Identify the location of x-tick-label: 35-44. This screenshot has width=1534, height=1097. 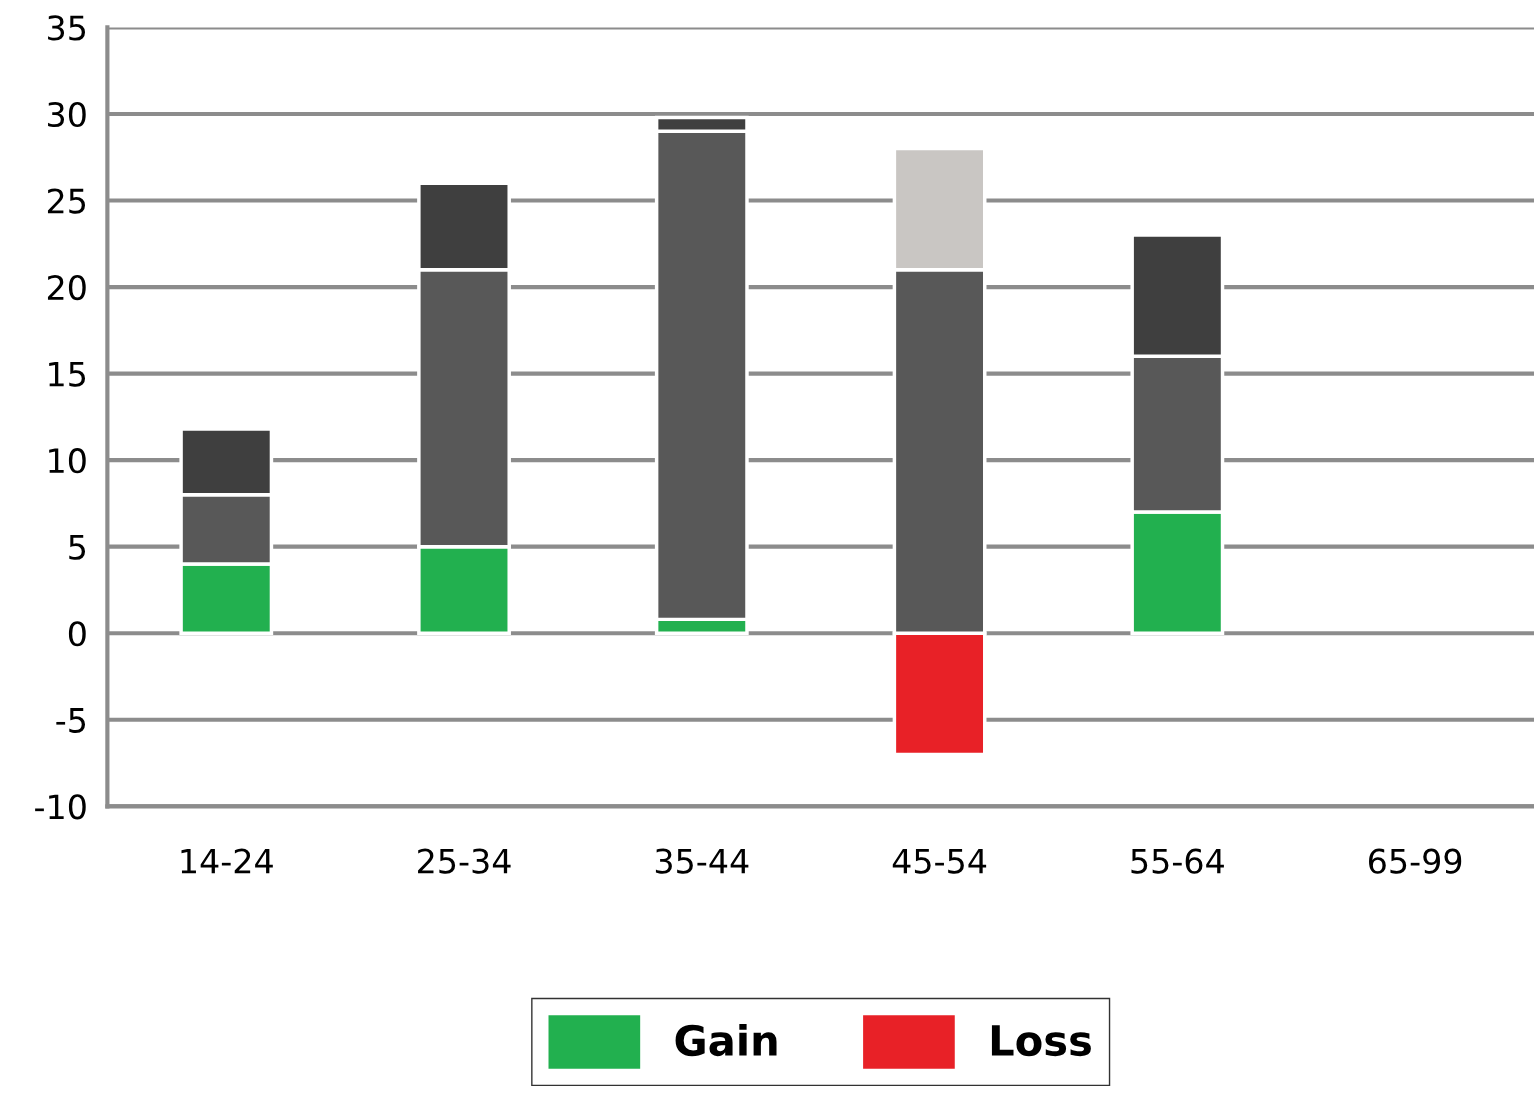
(702, 861).